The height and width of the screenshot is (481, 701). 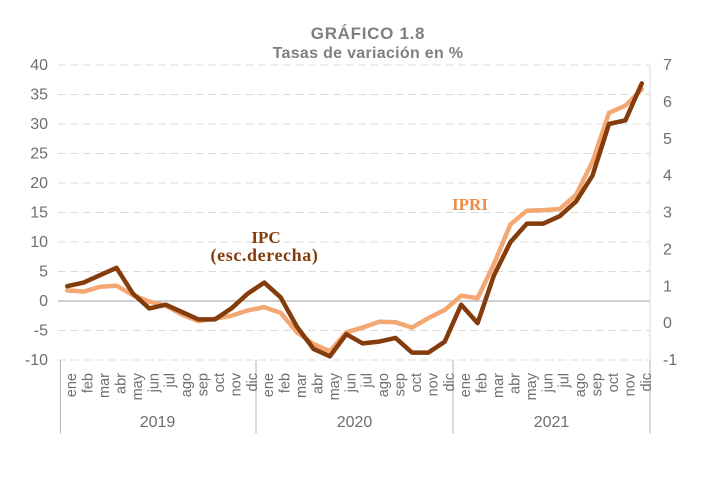 I want to click on svg-text: 30, so click(x=39, y=124).